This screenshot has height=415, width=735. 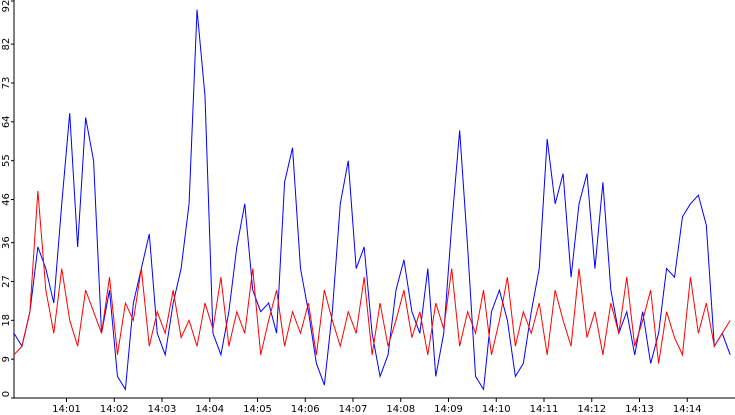 I want to click on y-tick-label: 27, so click(x=6, y=281).